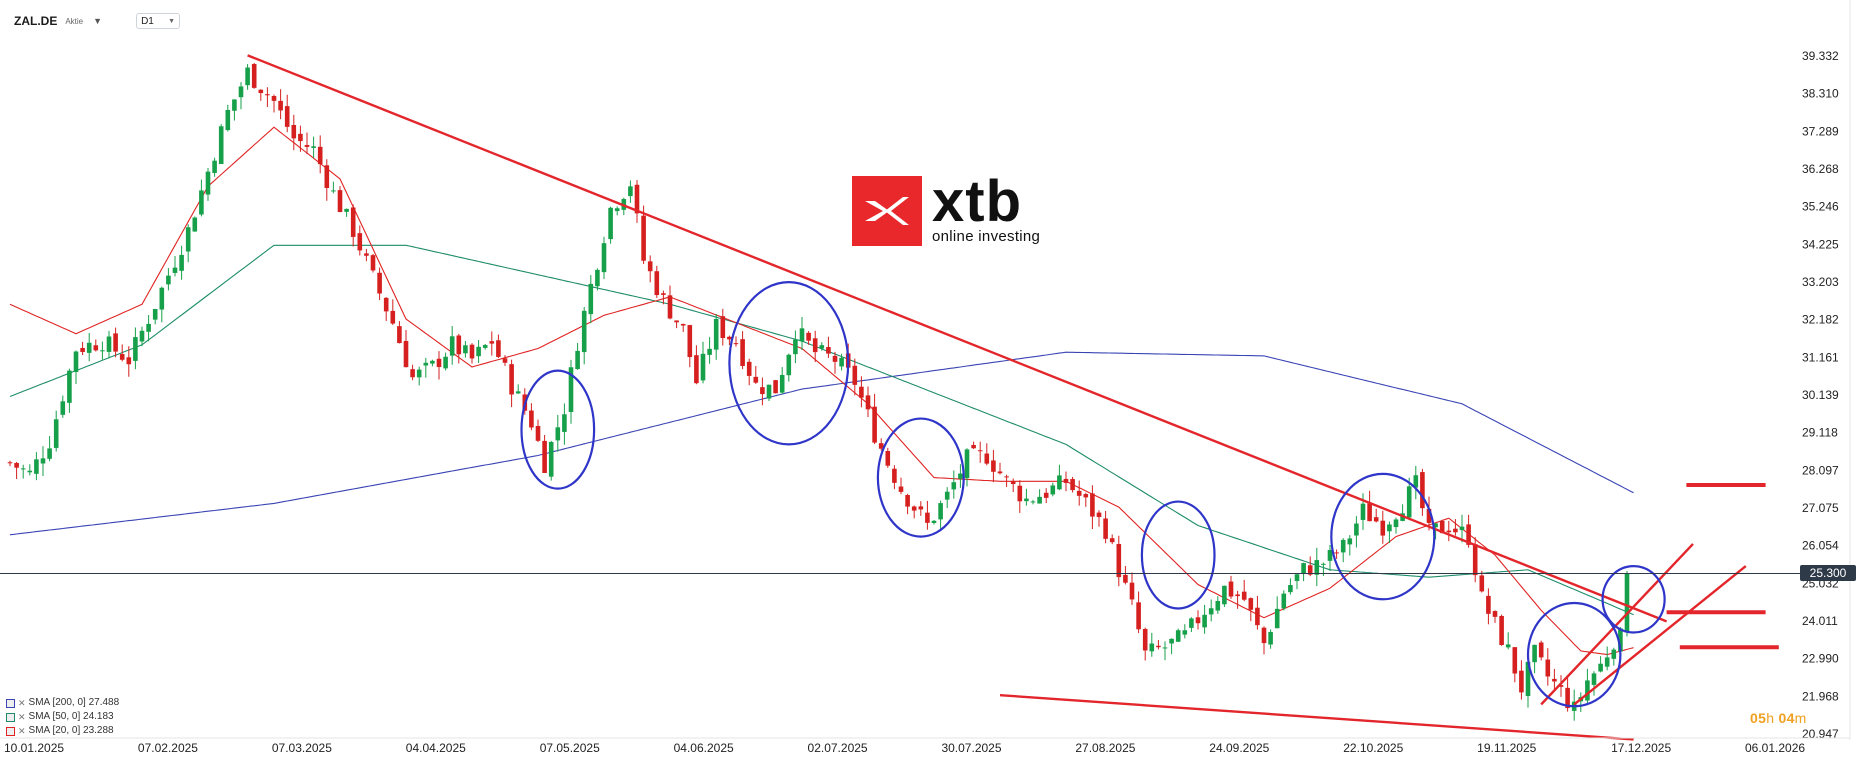 Image resolution: width=1866 pixels, height=761 pixels. I want to click on circle-annotation, so click(1383, 536).